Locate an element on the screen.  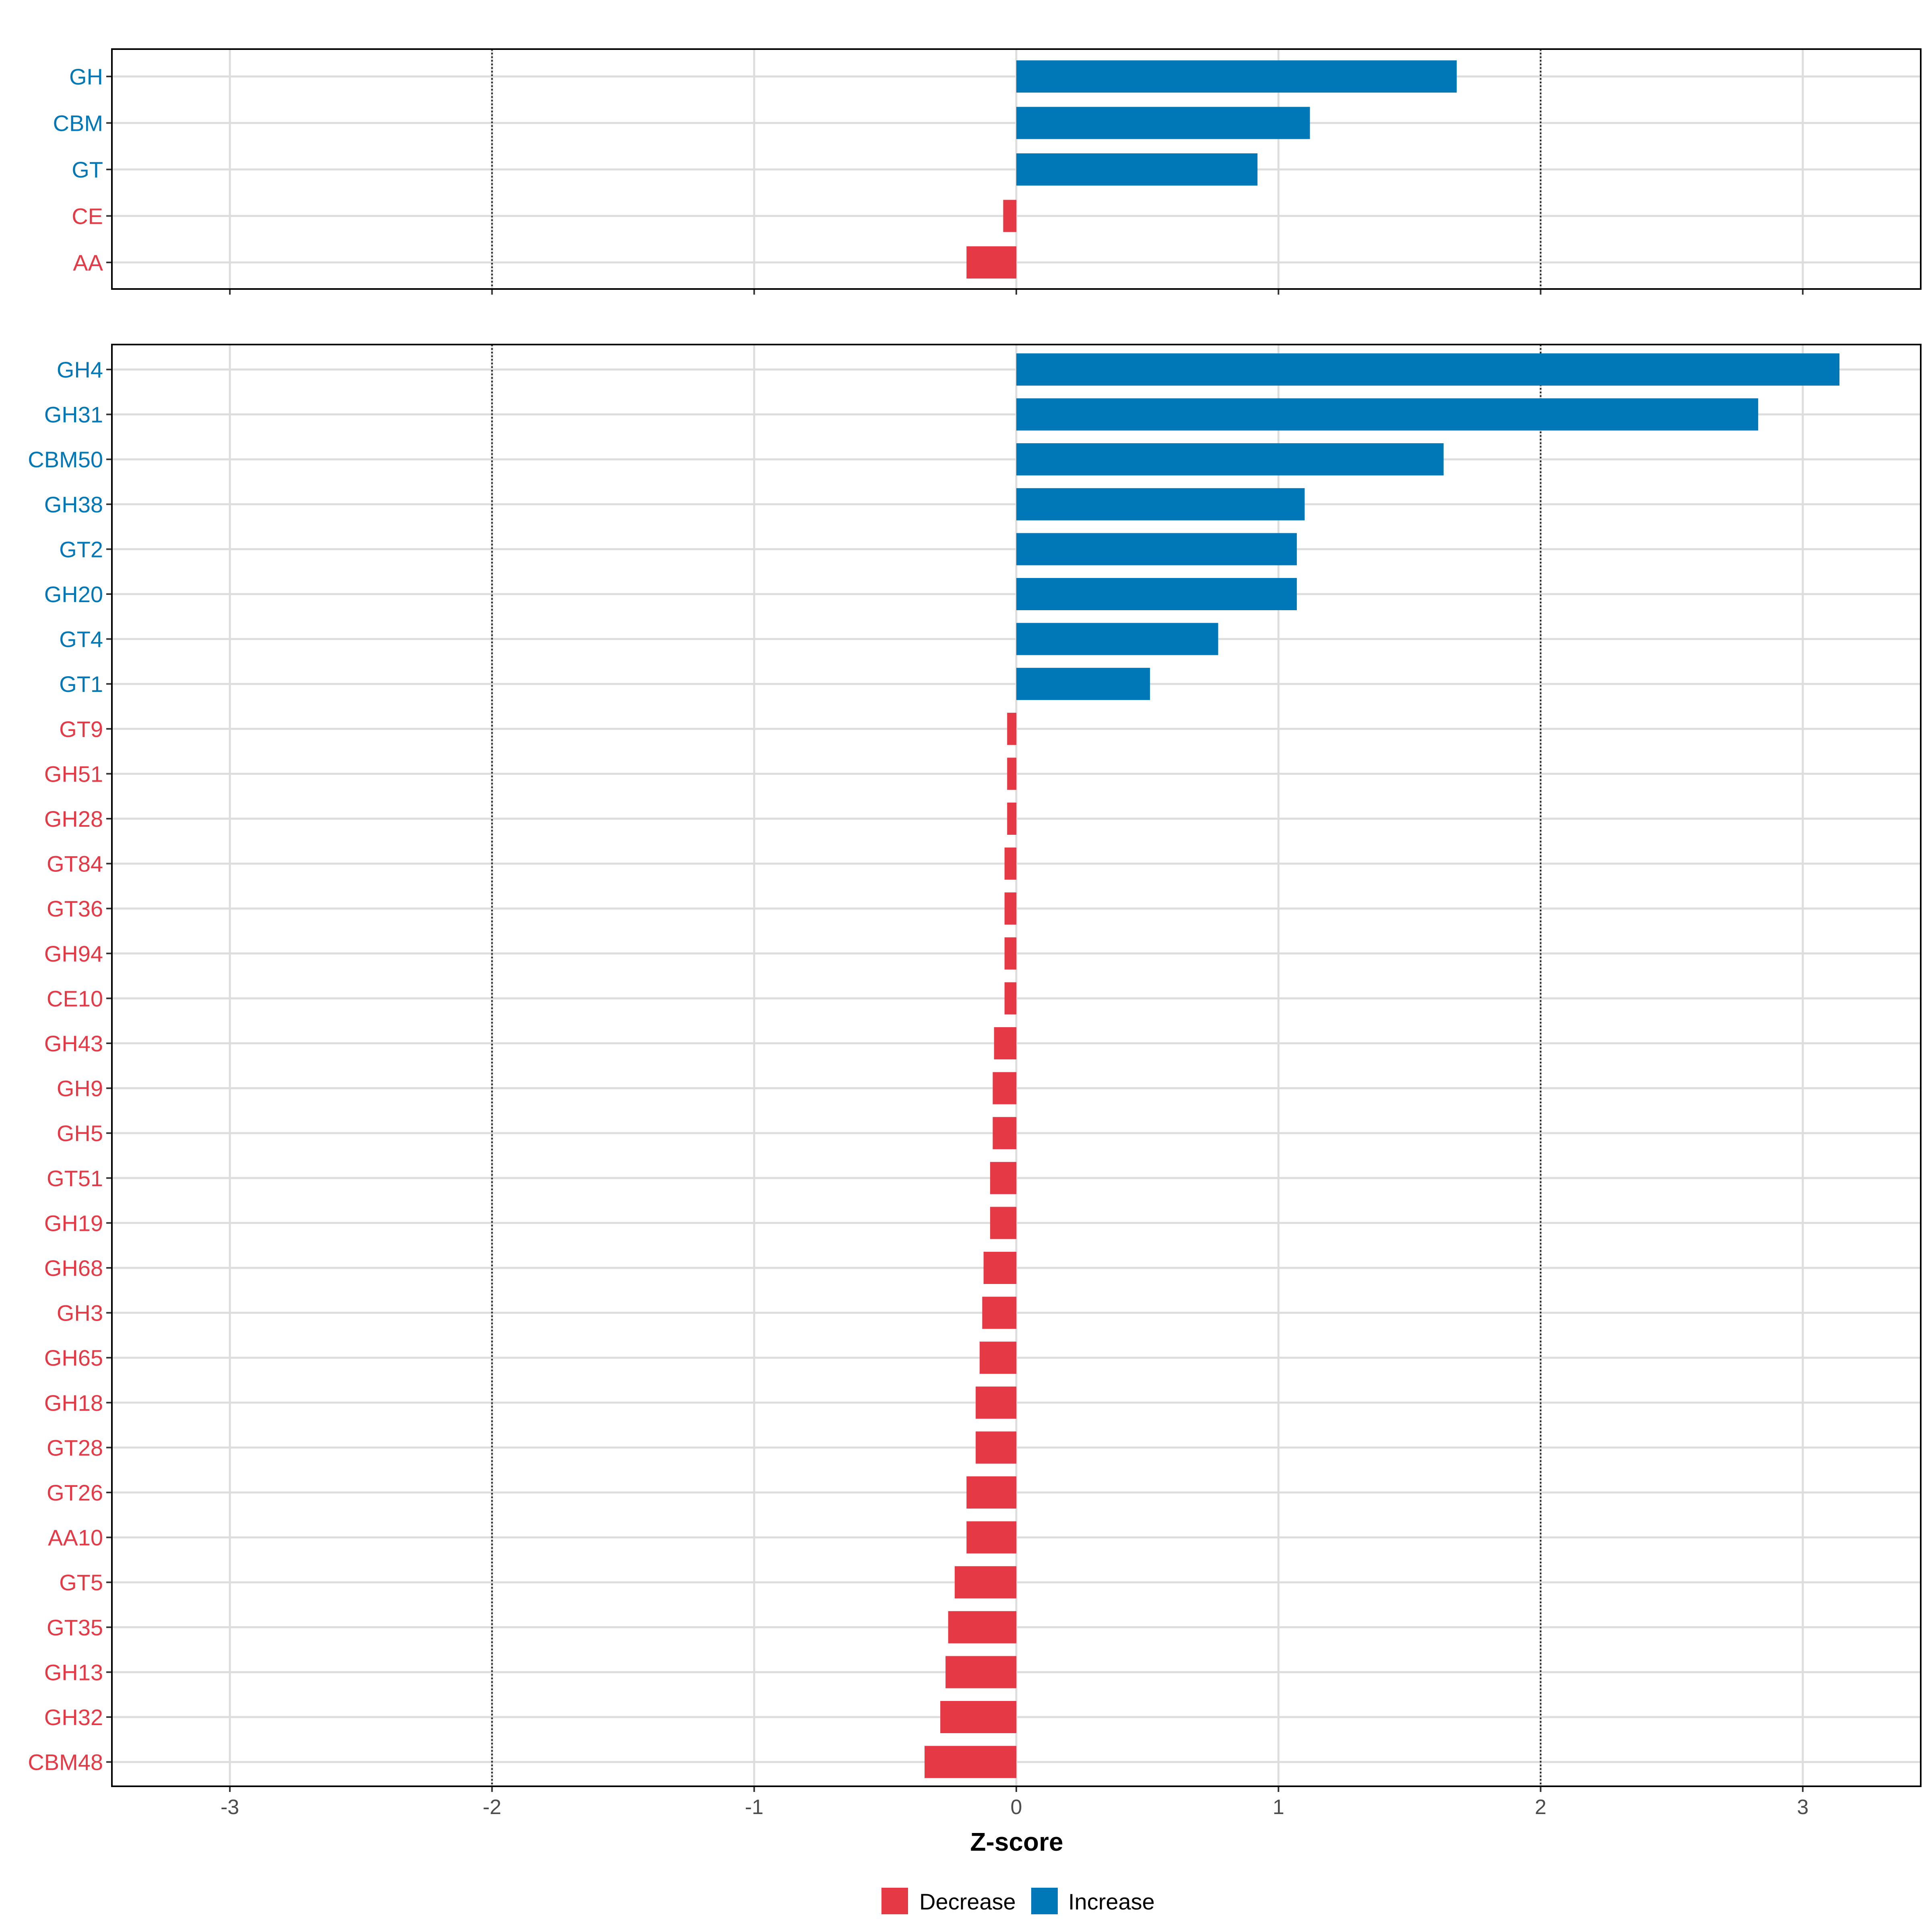
bar-gh3 is located at coordinates (999, 1312).